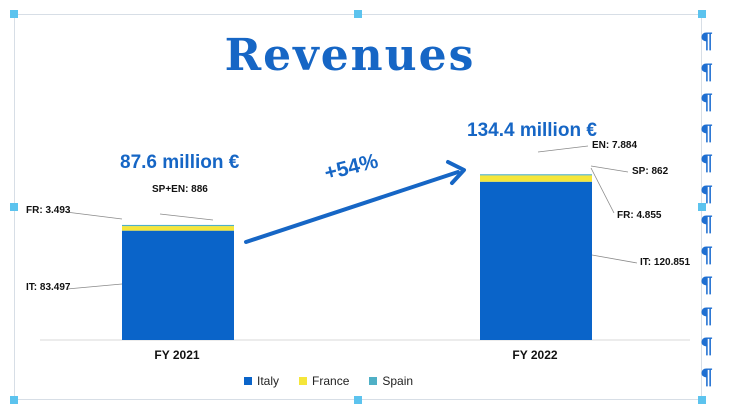 This screenshot has height=414, width=744. What do you see at coordinates (536, 178) in the screenshot?
I see `bar-france-fy2022` at bounding box center [536, 178].